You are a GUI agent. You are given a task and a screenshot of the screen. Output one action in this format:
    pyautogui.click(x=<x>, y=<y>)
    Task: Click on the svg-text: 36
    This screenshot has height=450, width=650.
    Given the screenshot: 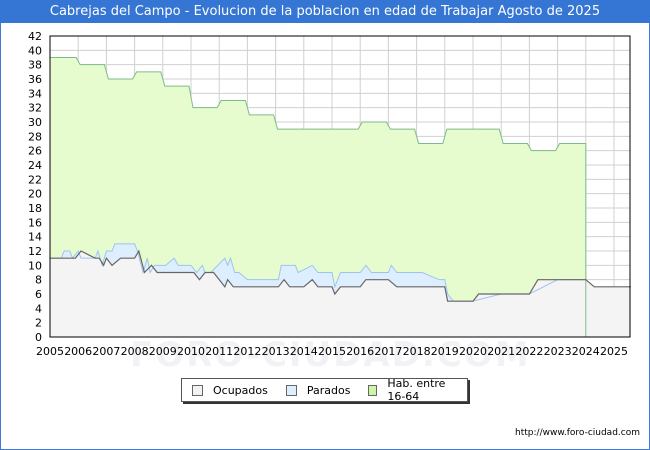 What is the action you would take?
    pyautogui.click(x=35, y=79)
    